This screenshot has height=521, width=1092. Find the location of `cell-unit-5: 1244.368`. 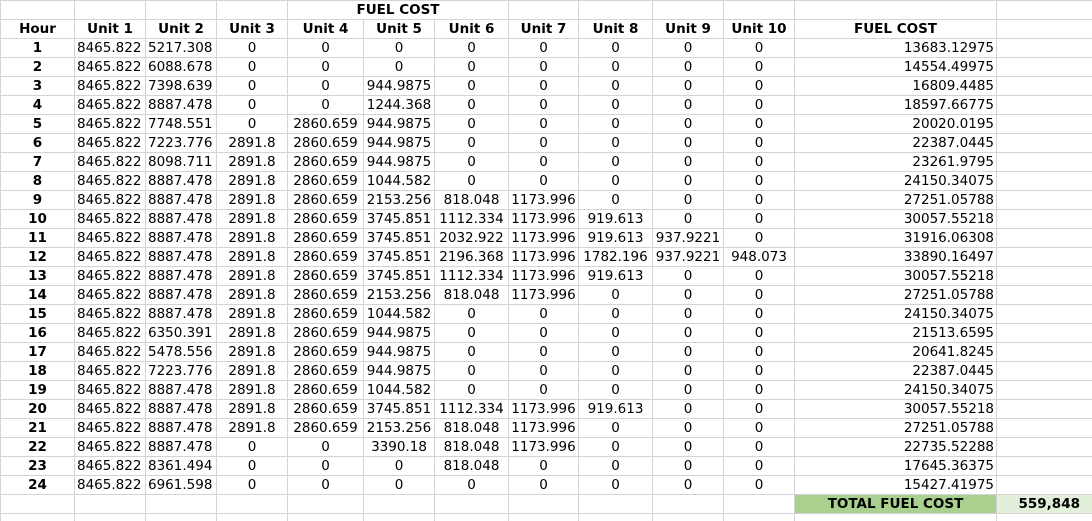

cell-unit-5: 1244.368 is located at coordinates (399, 105).